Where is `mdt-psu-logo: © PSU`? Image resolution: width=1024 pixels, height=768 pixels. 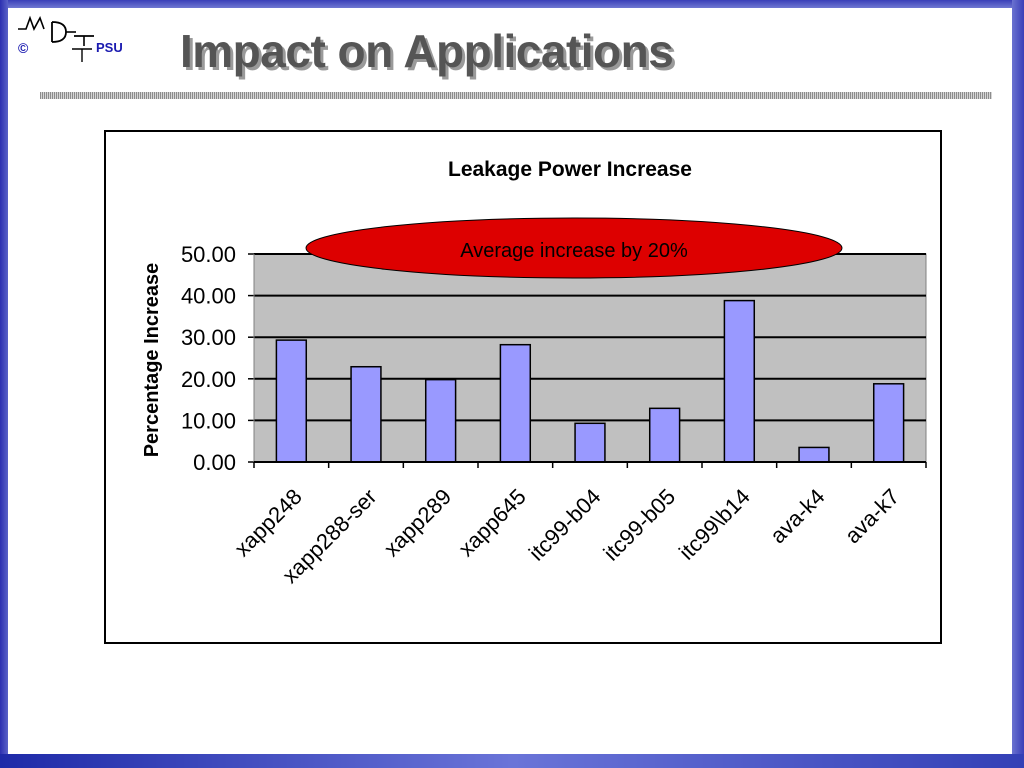
mdt-psu-logo: © PSU is located at coordinates (79, 39).